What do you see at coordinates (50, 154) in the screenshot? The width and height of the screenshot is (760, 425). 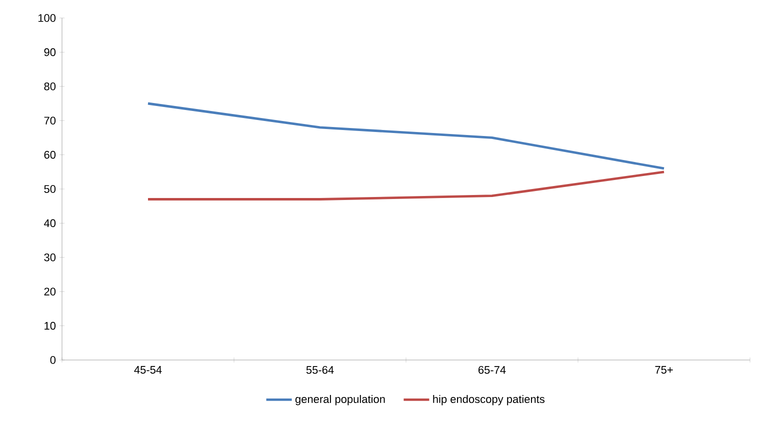 I see `y-tick-label: 60` at bounding box center [50, 154].